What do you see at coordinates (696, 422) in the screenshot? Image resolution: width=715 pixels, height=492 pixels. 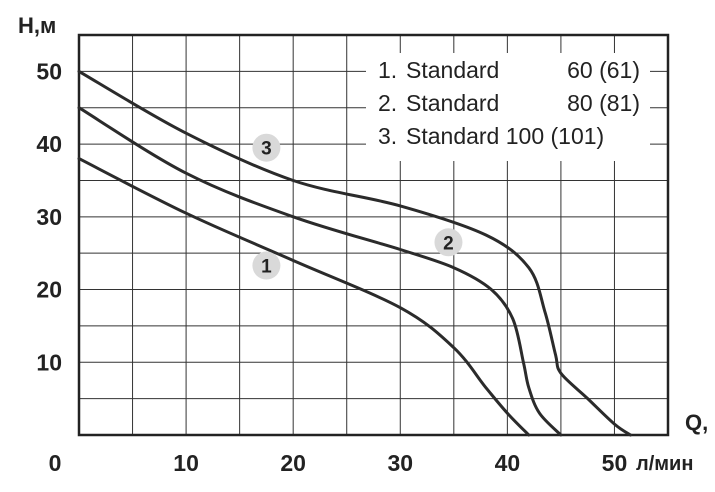 I see `x-axis-label: Q,` at bounding box center [696, 422].